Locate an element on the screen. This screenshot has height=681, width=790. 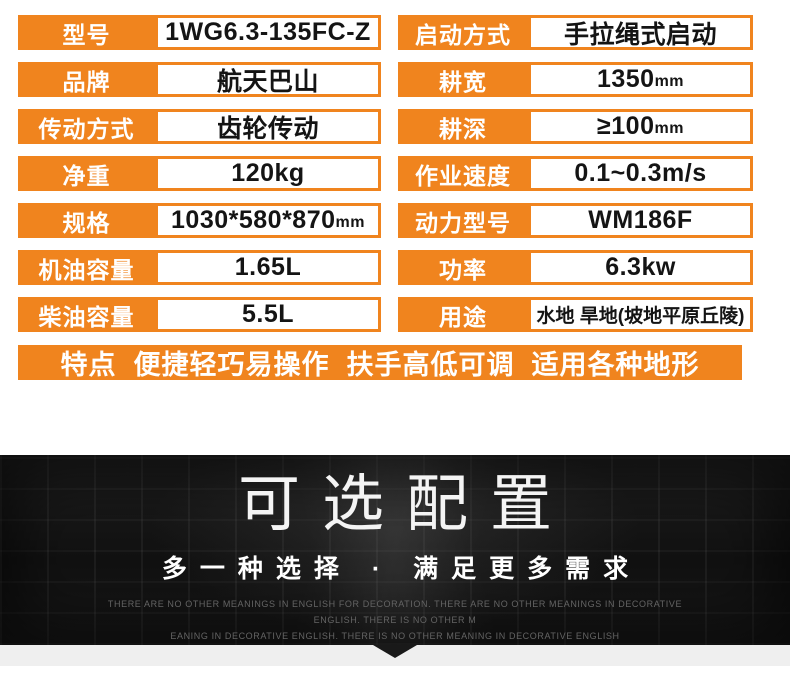
spec-row-working-speed: 作业速度 0.1~0.3m/s is located at coordinates (575, 173).